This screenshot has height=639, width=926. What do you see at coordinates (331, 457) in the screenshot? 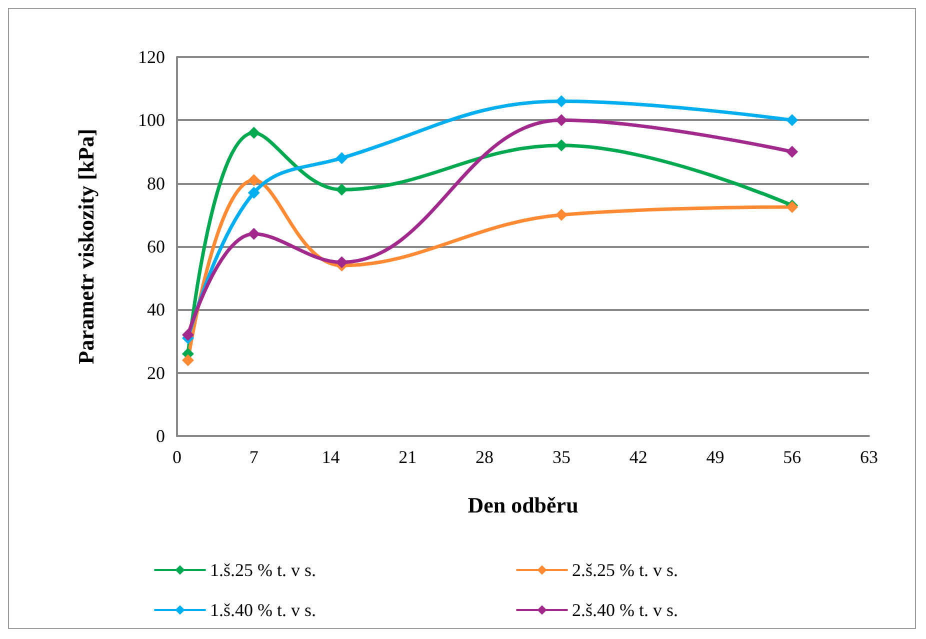
I see `x-tick-label: 14` at bounding box center [331, 457].